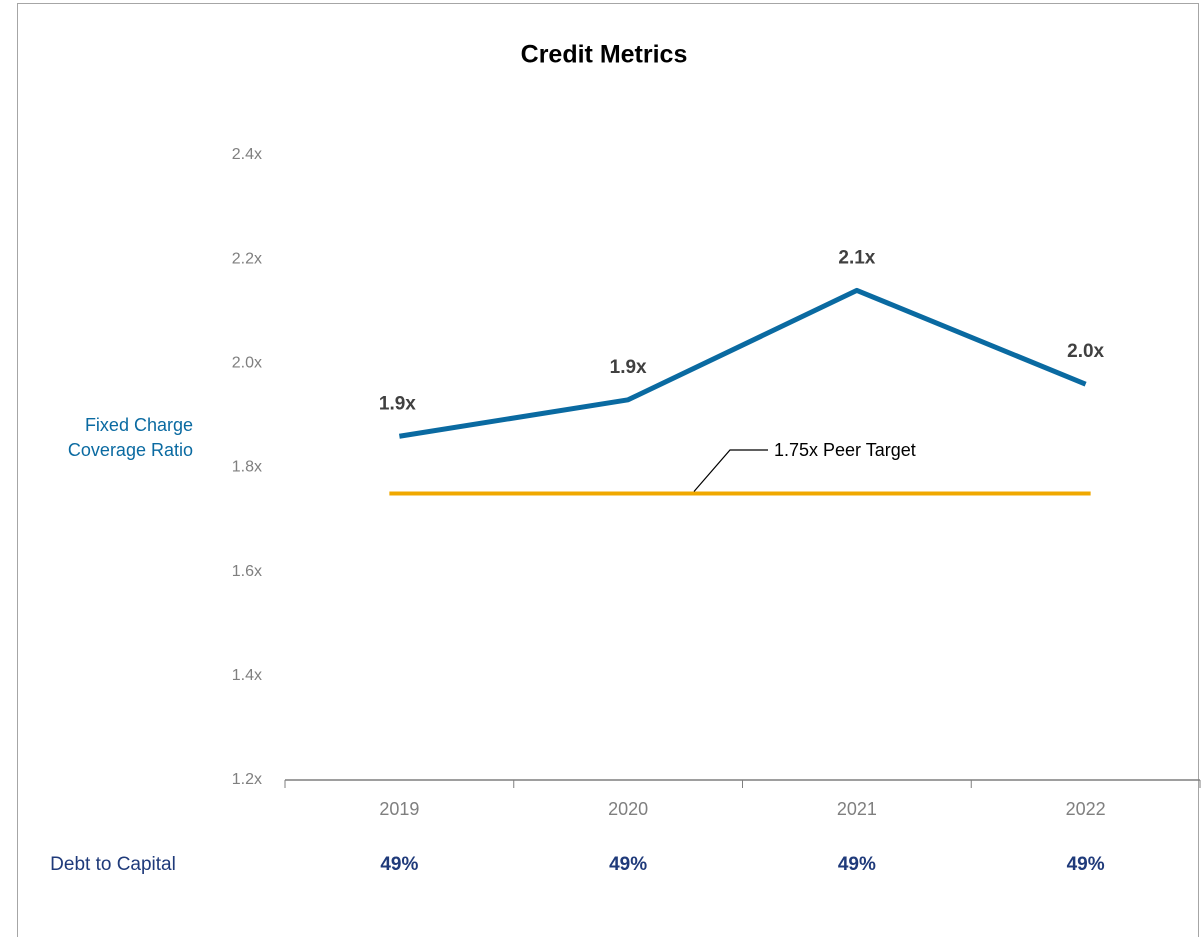  I want to click on y-tick-label: 2.0x, so click(247, 363).